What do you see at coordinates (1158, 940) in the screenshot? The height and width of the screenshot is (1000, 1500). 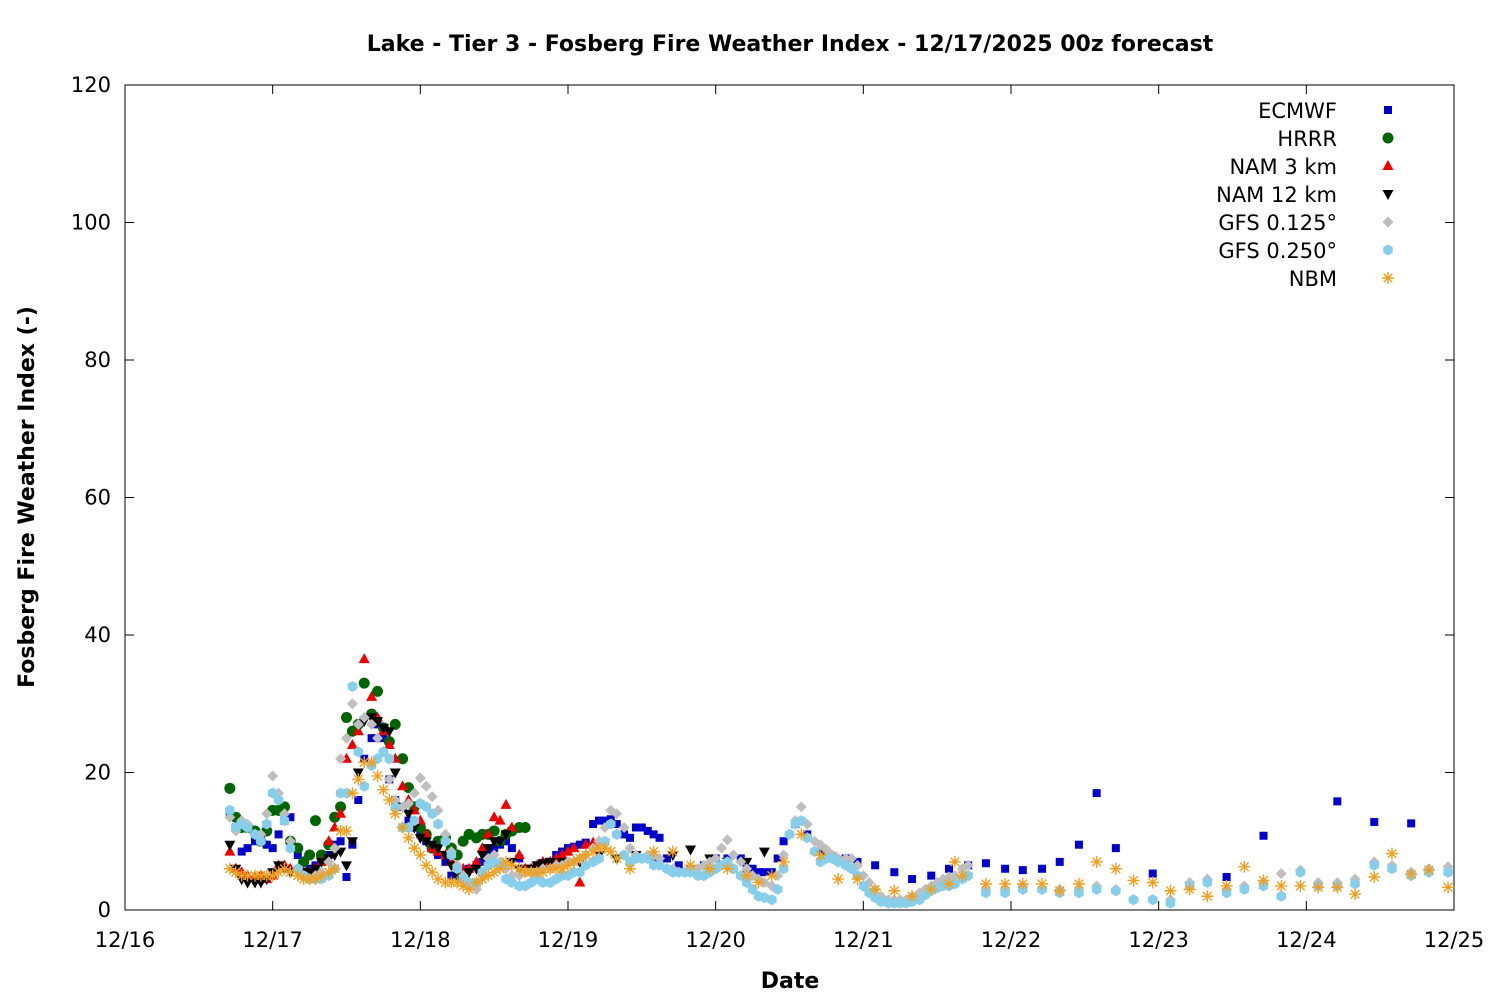 I see `x-tick-label: 12/23` at bounding box center [1158, 940].